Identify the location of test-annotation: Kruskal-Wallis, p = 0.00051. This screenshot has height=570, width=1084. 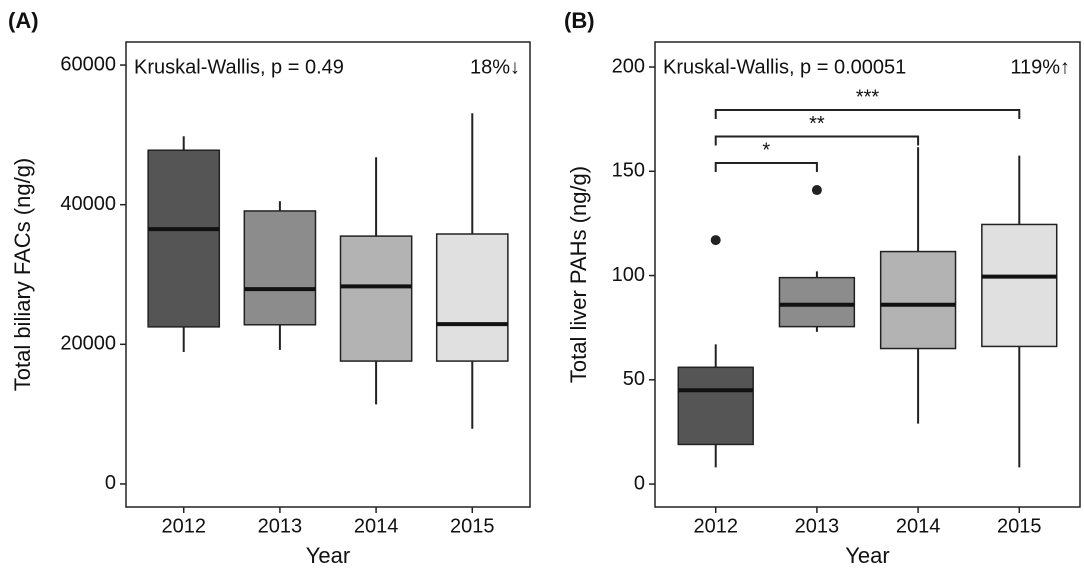
(784, 67).